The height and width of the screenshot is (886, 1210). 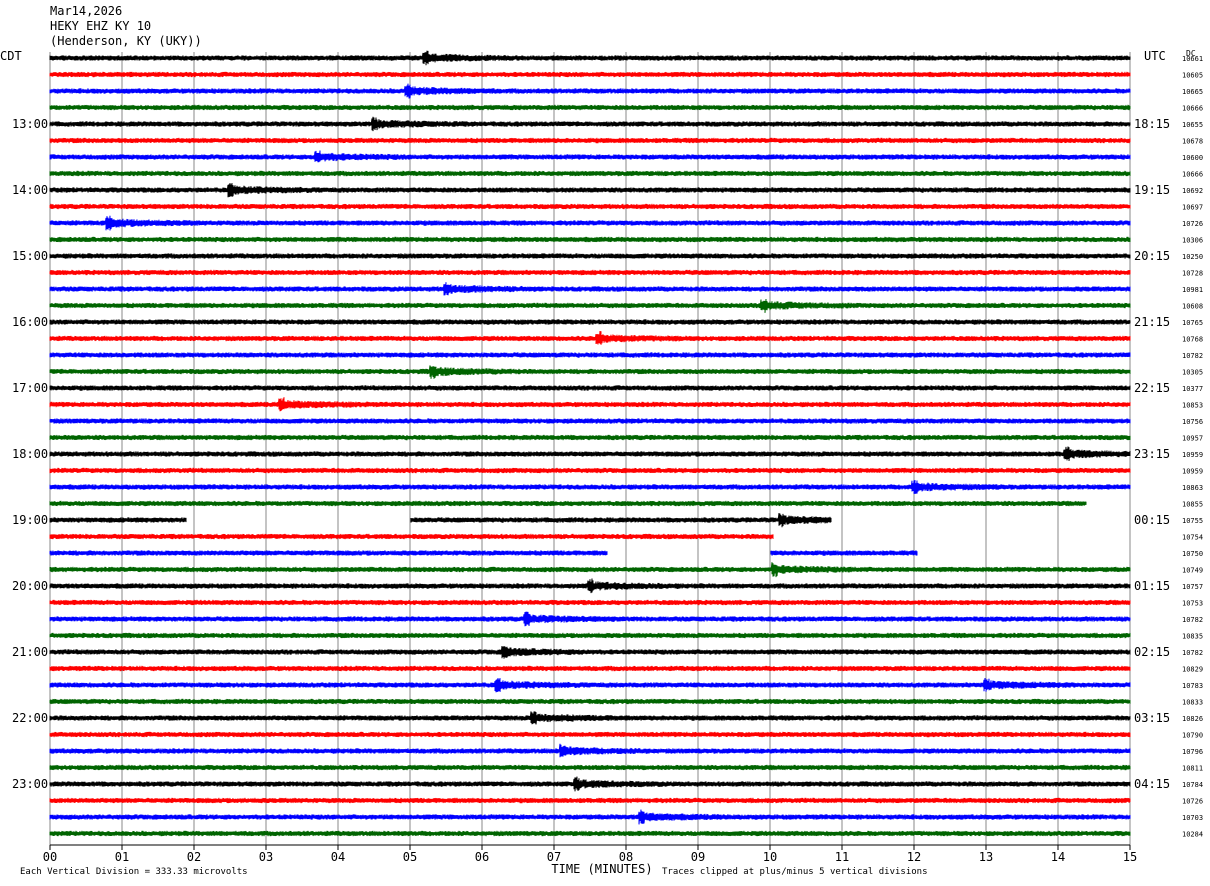 I want to click on left-hour-label: 22:00, so click(x=30, y=718).